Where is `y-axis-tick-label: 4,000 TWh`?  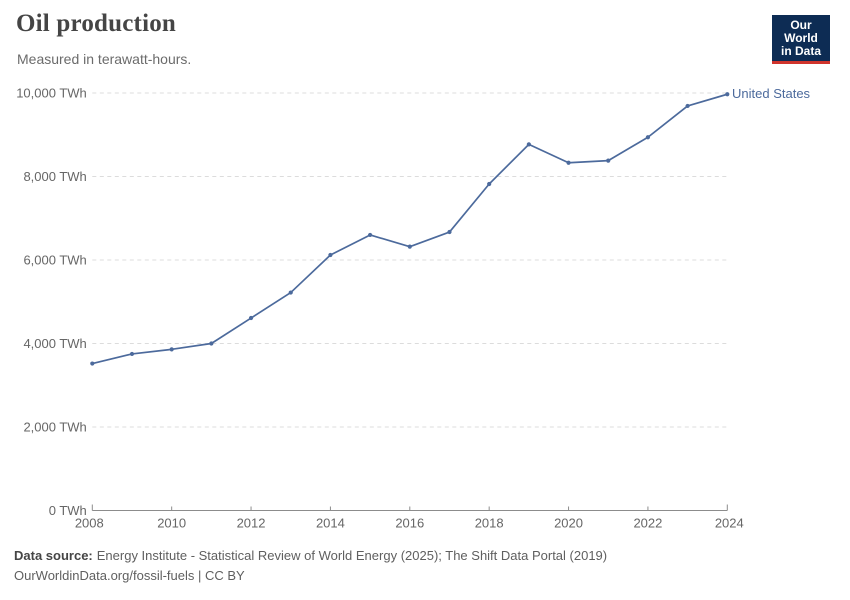 y-axis-tick-label: 4,000 TWh is located at coordinates (54, 343).